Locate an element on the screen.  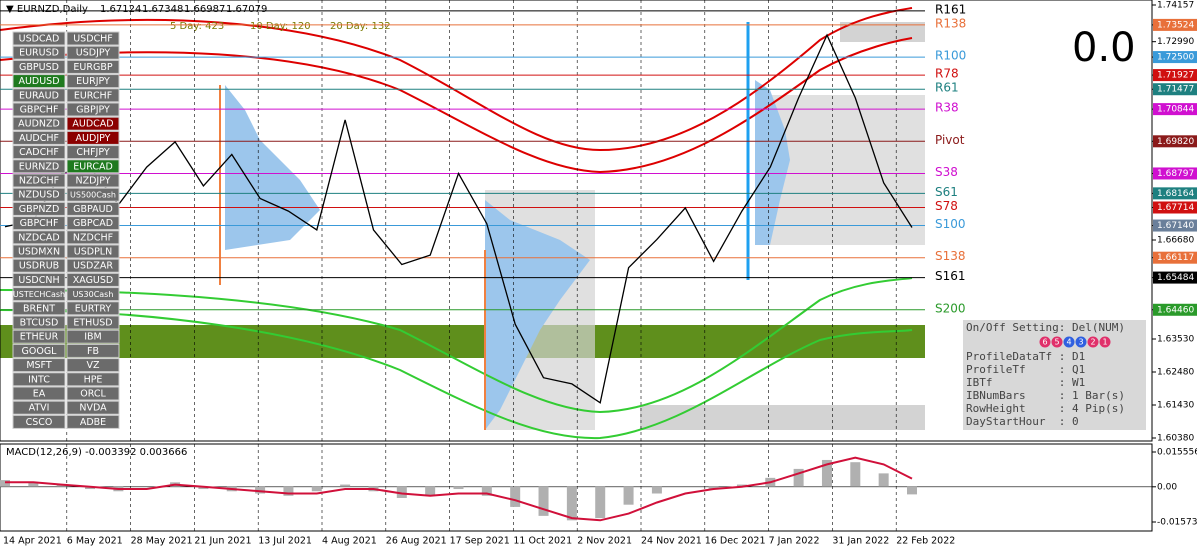
symbol-button: AUDNZD is located at coordinates (39, 123).